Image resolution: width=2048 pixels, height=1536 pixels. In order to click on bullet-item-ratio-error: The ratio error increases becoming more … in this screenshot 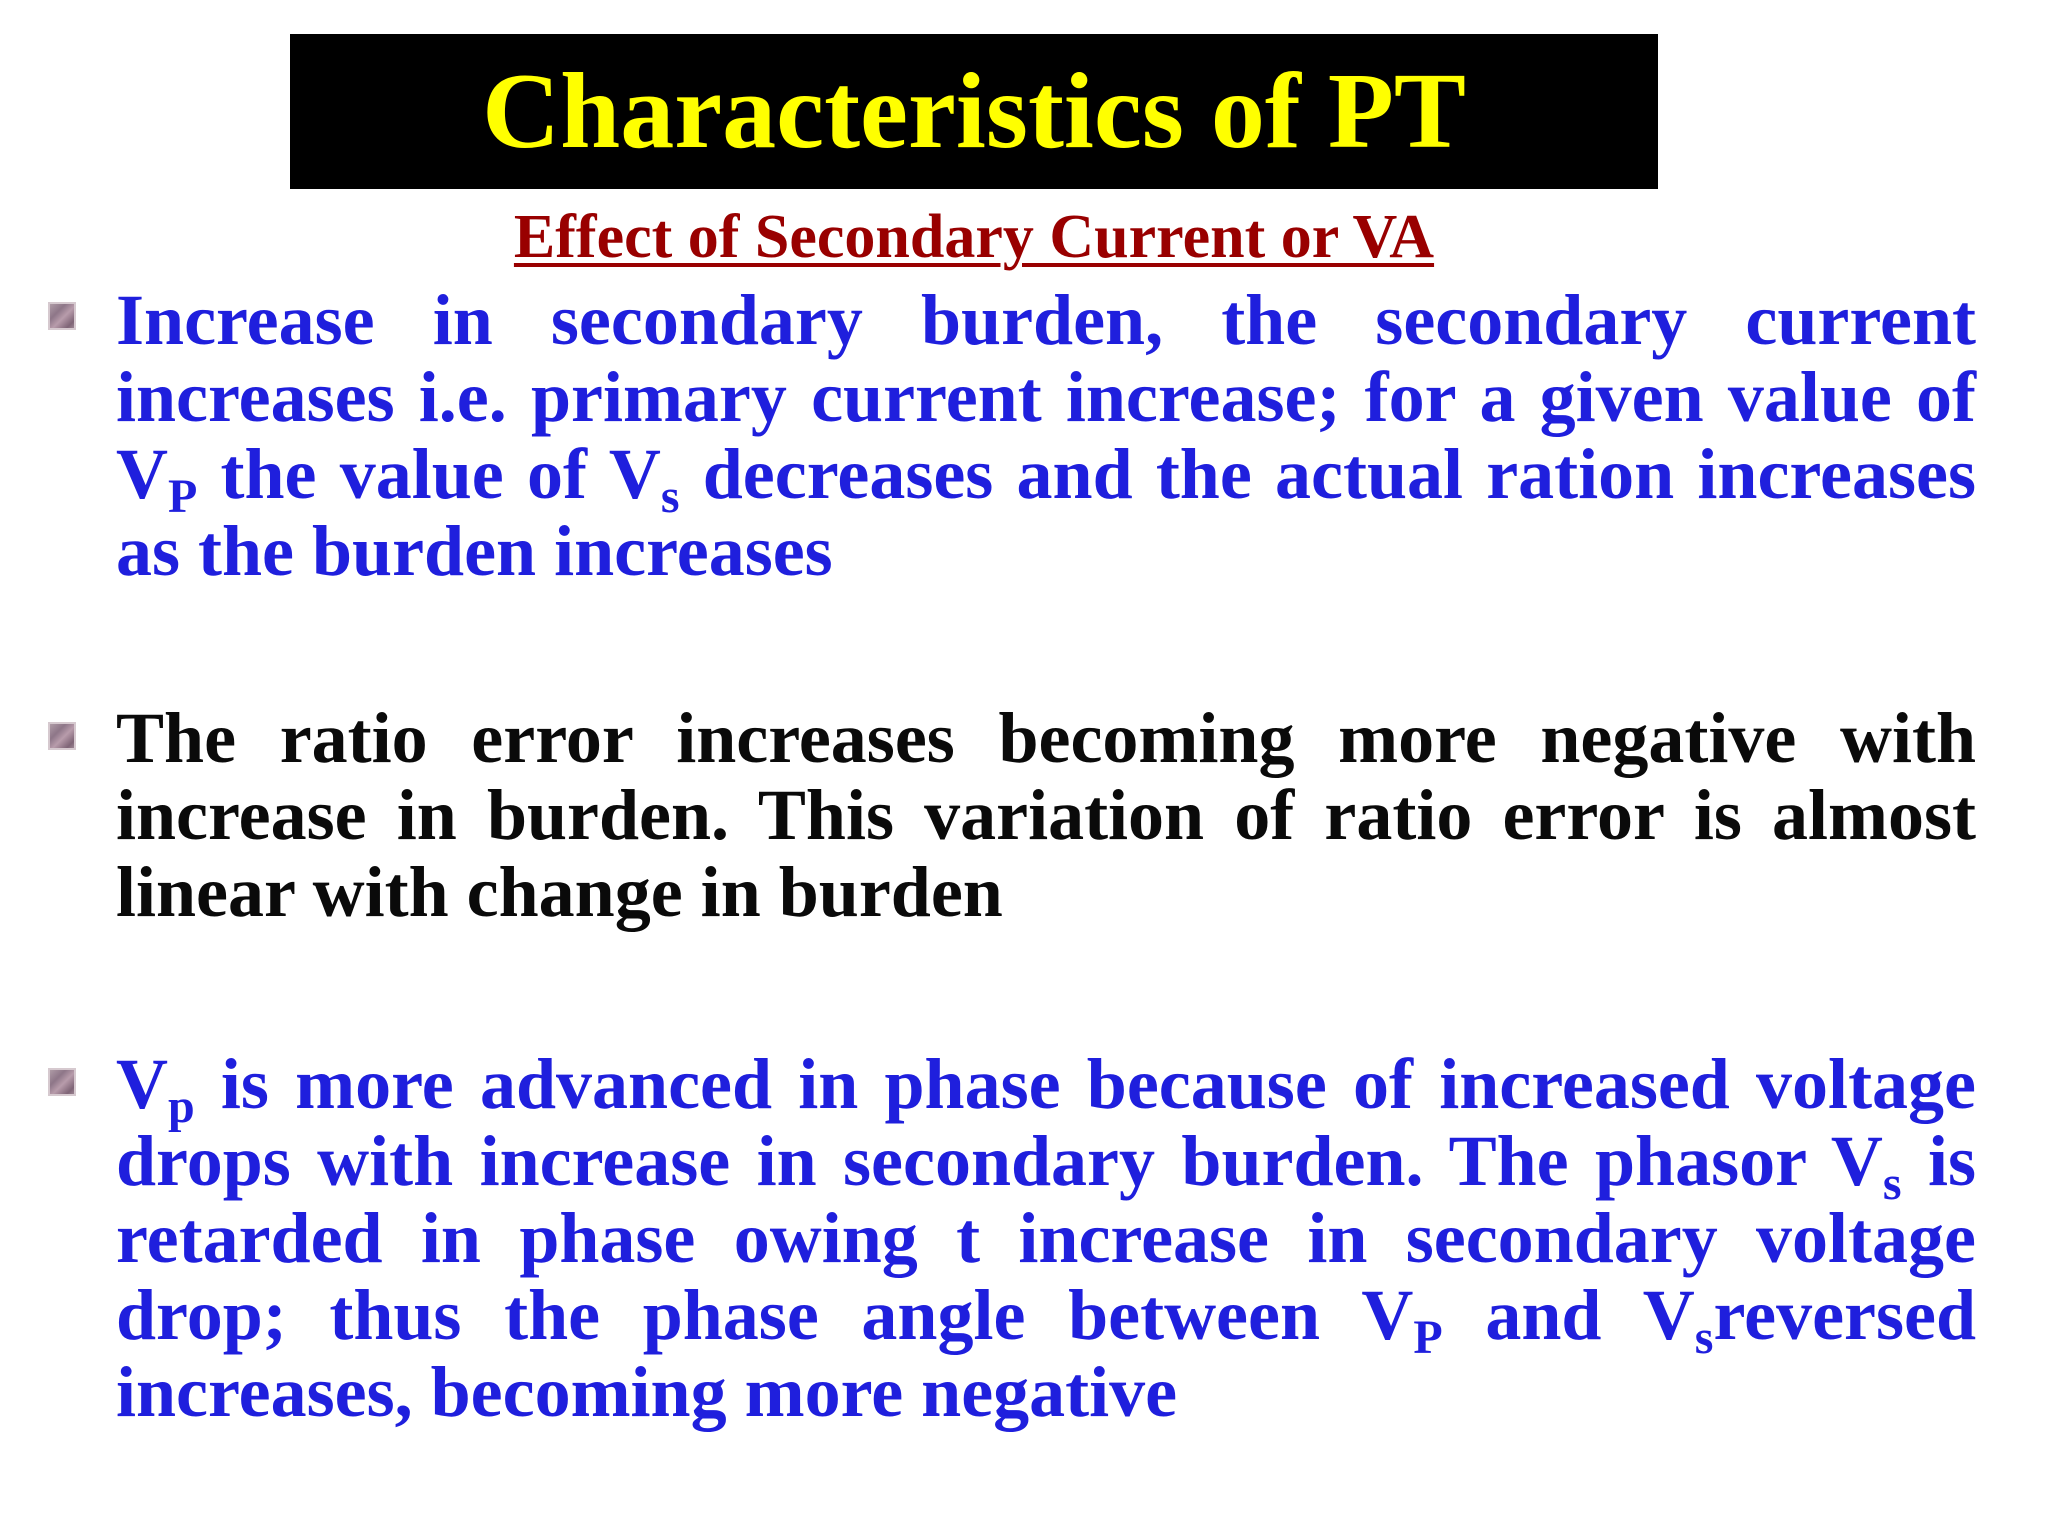, I will do `click(1046, 815)`.